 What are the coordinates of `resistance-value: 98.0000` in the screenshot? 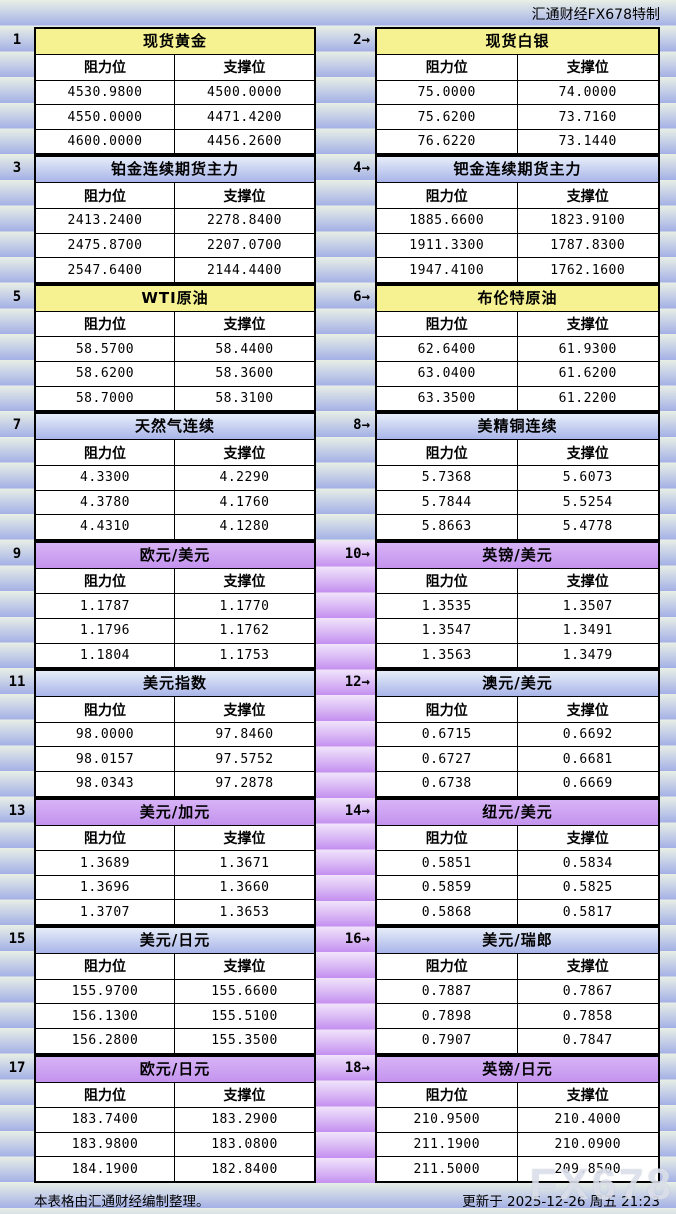 It's located at (105, 734).